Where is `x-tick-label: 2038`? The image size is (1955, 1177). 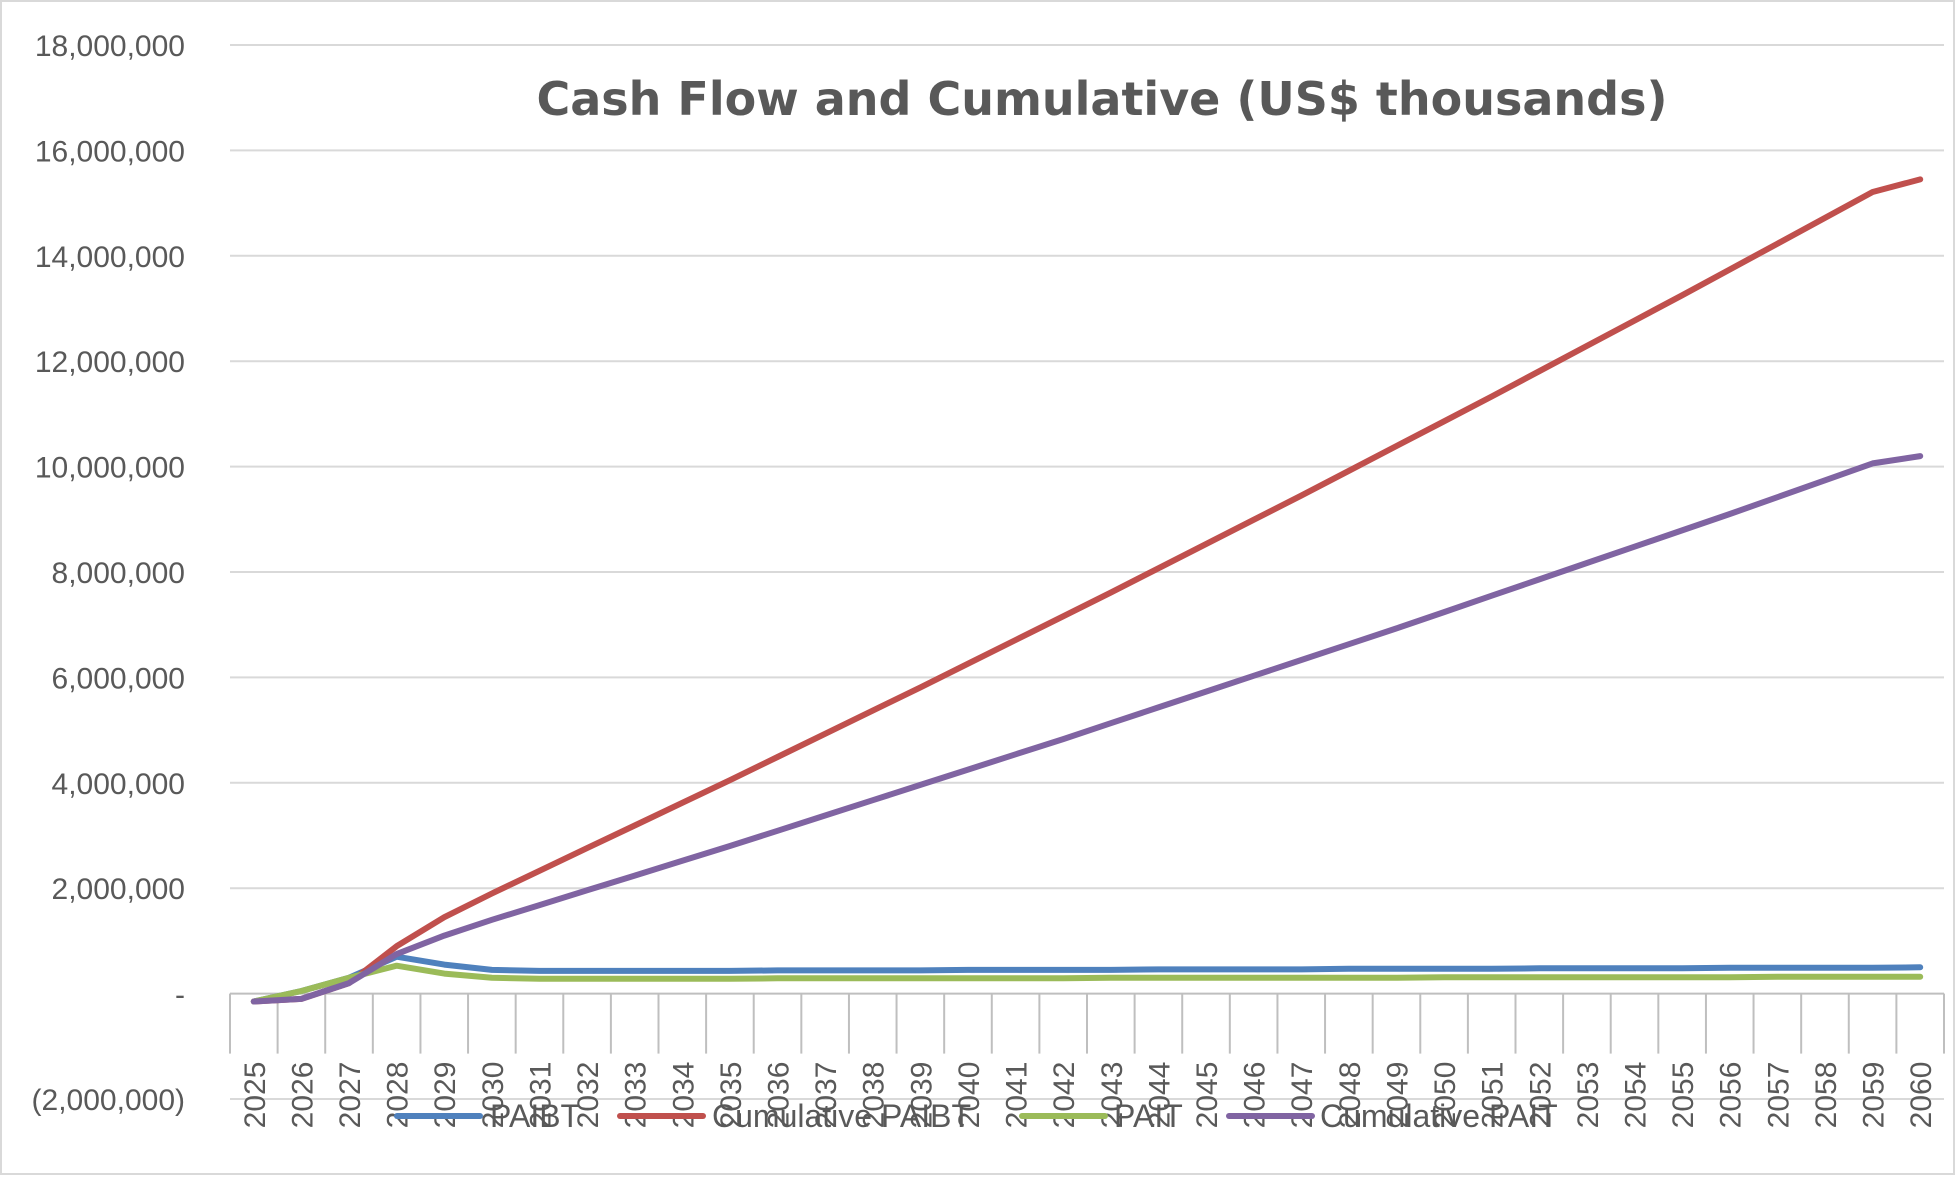 x-tick-label: 2038 is located at coordinates (874, 1095).